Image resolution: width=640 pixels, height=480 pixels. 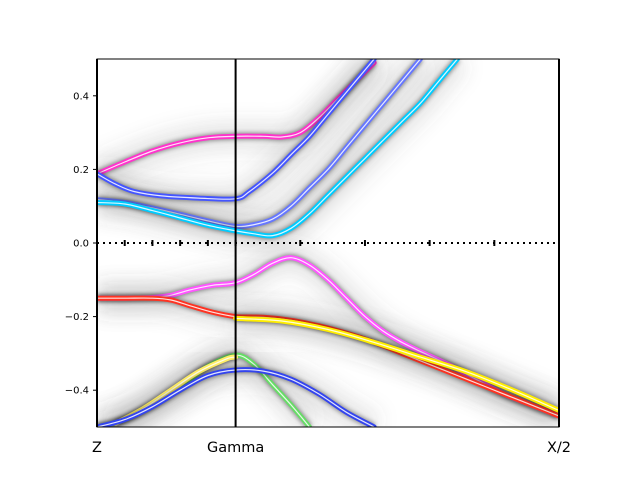 What do you see at coordinates (236, 129) in the screenshot?
I see `band-1-highlight` at bounding box center [236, 129].